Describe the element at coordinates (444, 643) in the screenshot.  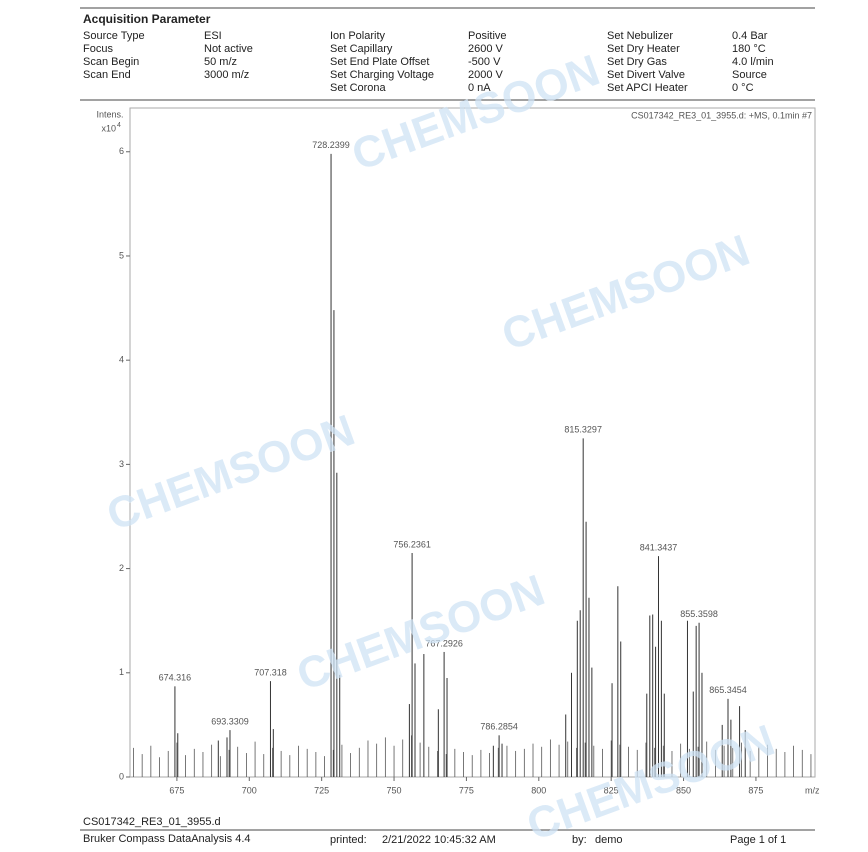
I see `peak-label: 767.2926` at that location.